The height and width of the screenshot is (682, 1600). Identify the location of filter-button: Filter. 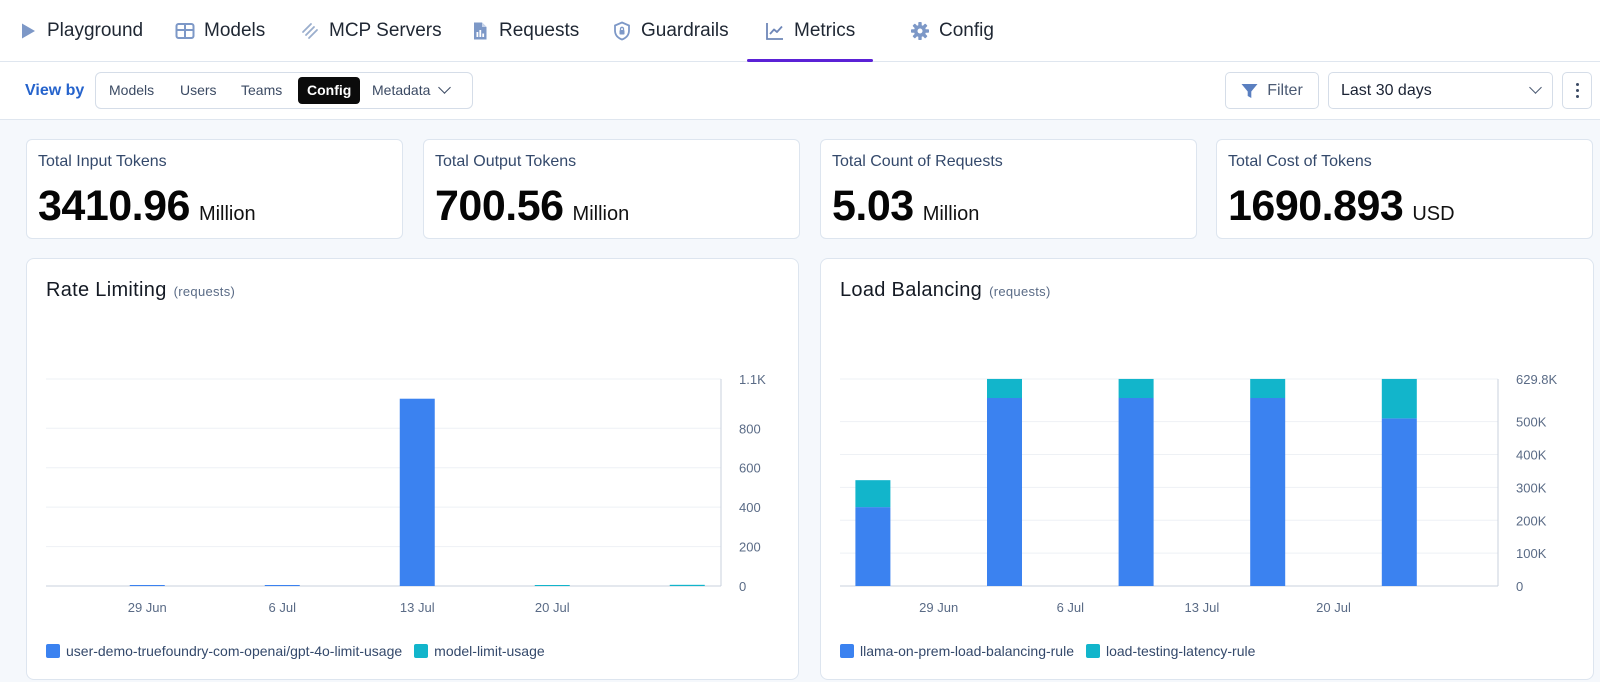
(1272, 90).